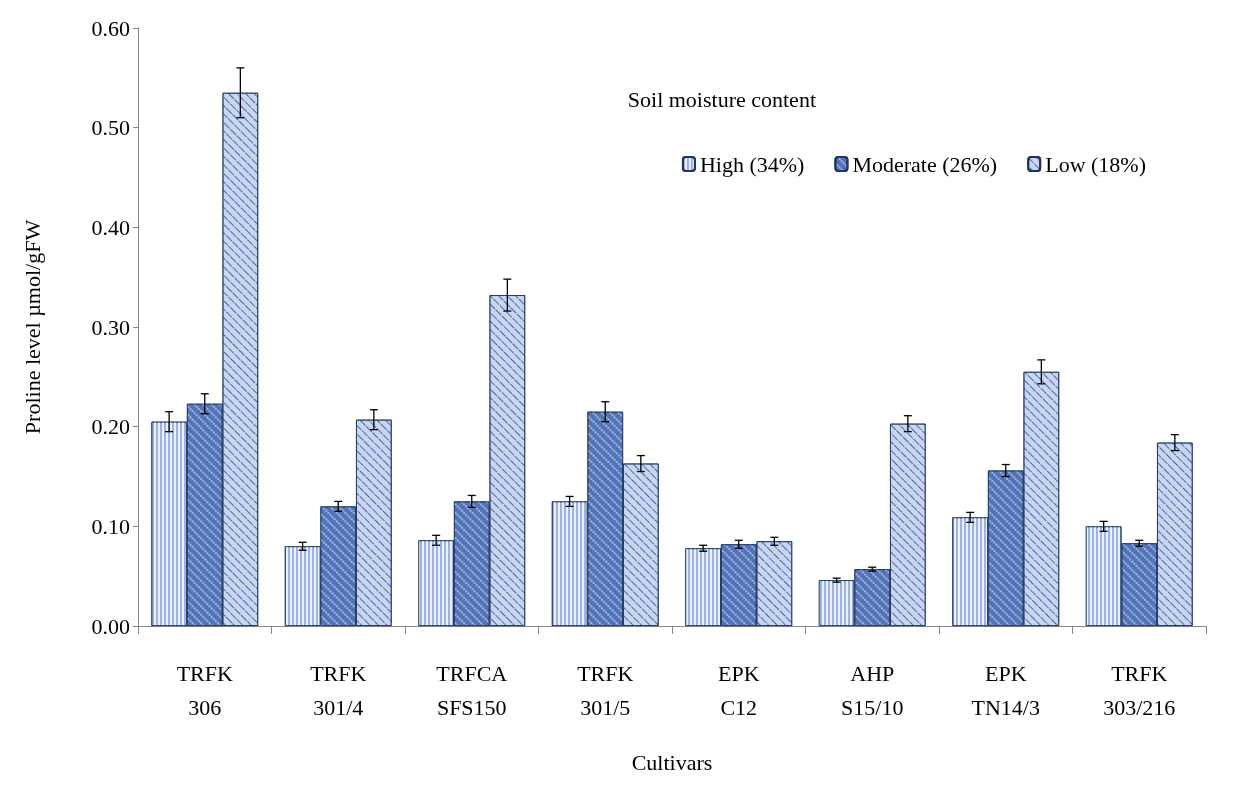  What do you see at coordinates (32, 327) in the screenshot?
I see `y-axis-title: Proline level µmol/gFW` at bounding box center [32, 327].